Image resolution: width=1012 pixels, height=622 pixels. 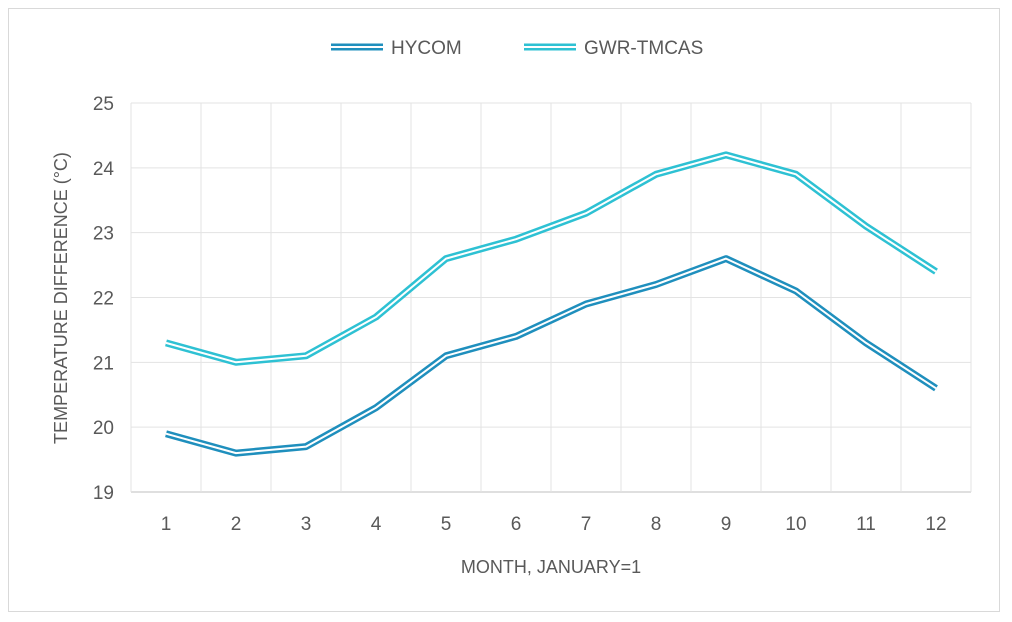 I want to click on x-tick-label: 4, so click(x=376, y=524).